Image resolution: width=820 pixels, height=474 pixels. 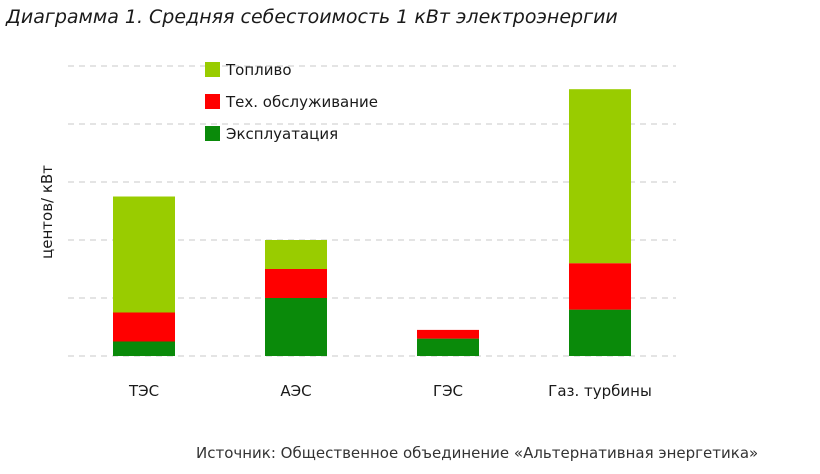 What do you see at coordinates (301, 102) in the screenshot?
I see `legend-label: Тех. обслуживание` at bounding box center [301, 102].